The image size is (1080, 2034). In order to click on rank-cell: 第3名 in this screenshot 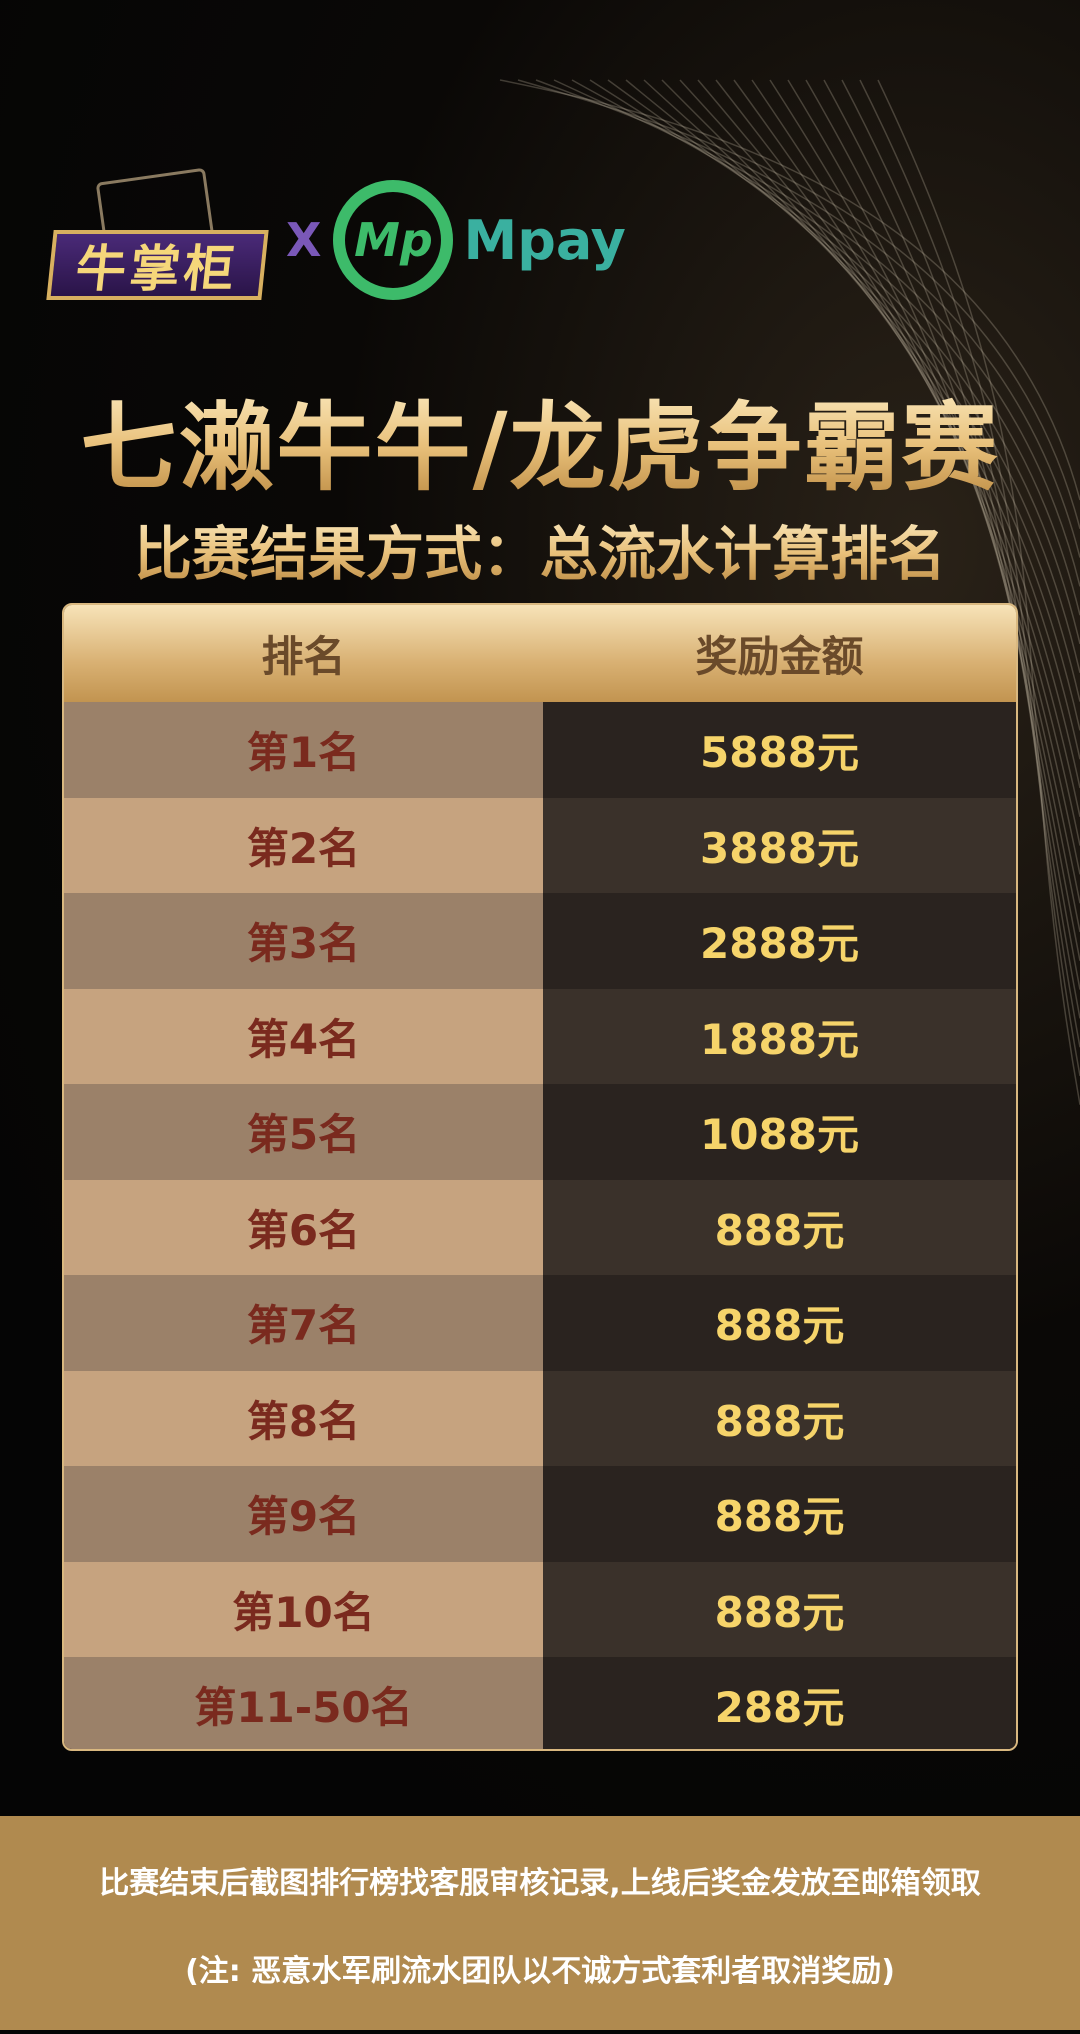, I will do `click(303, 941)`.